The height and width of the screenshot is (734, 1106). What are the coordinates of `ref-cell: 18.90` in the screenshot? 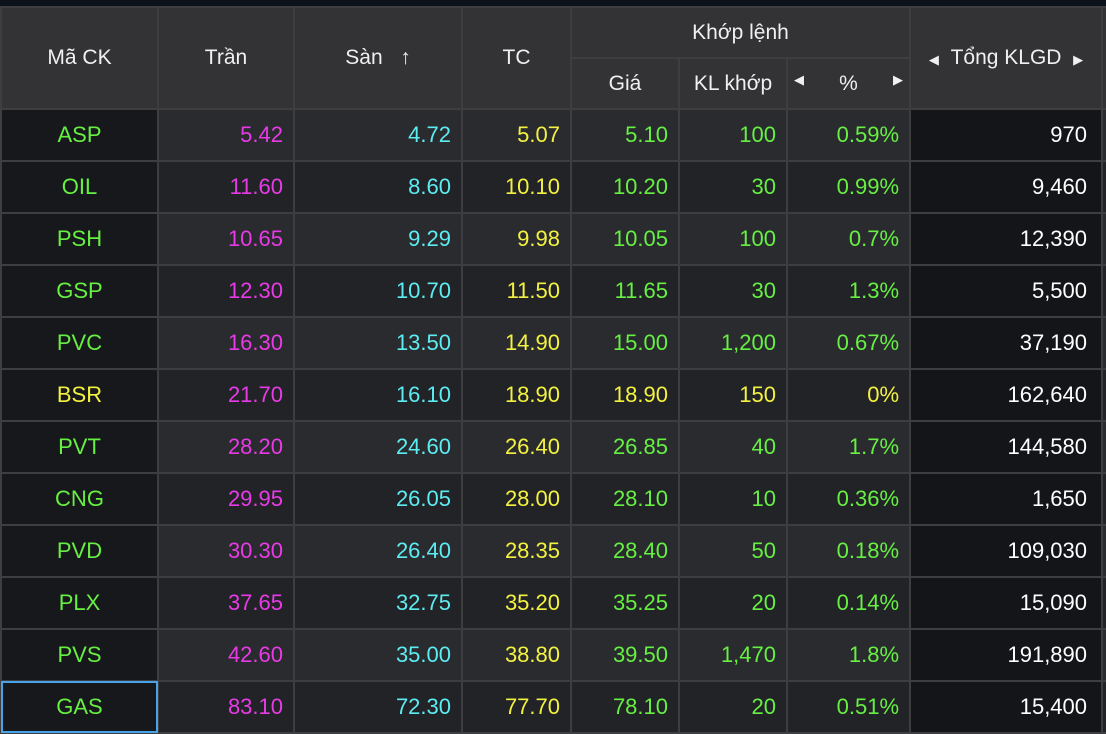 It's located at (516, 395).